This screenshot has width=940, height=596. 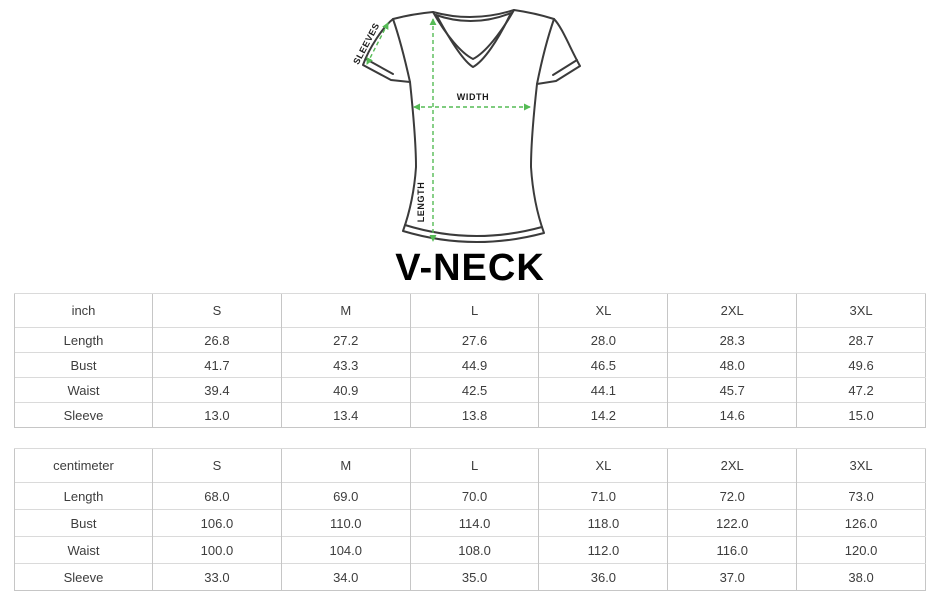 I want to click on vneck-shirt-diagram: SLEEVES WIDTH LENGTH, so click(x=466, y=126).